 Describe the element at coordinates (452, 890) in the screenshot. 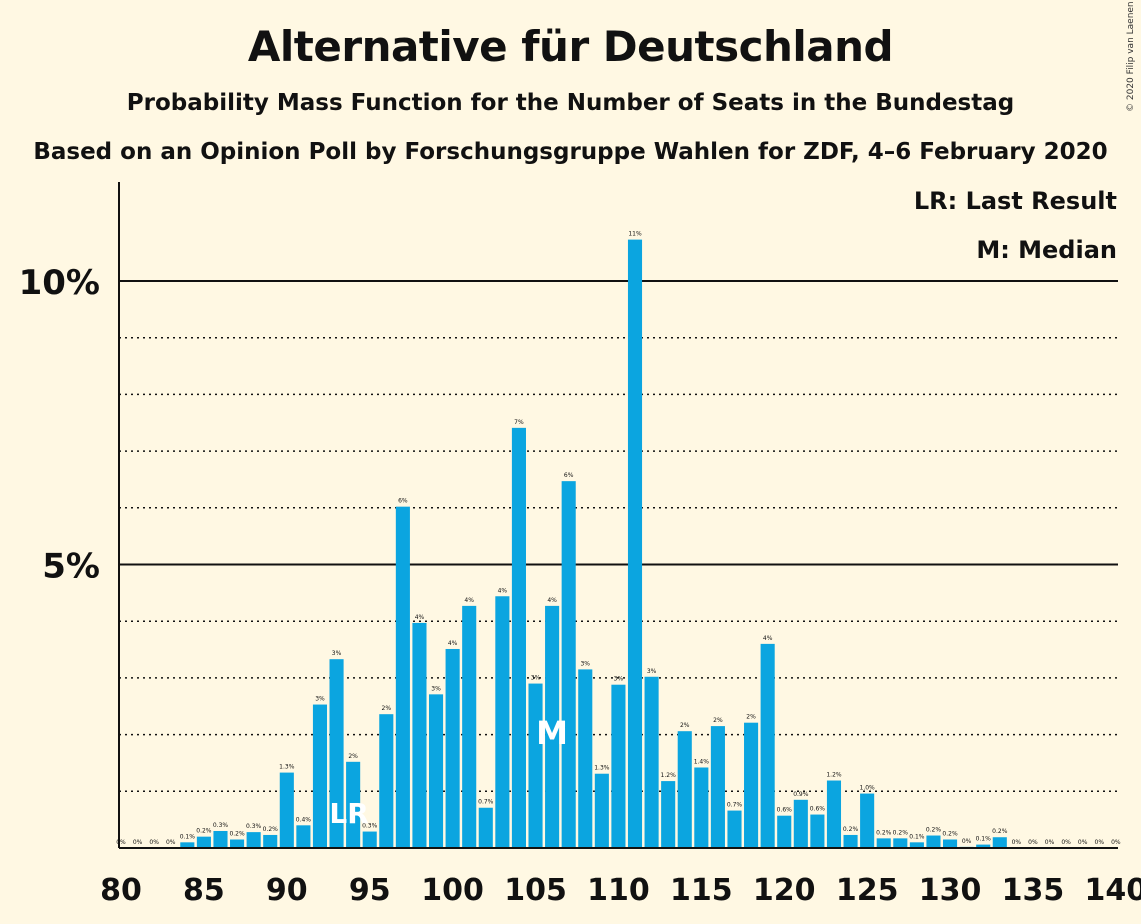

I see `x-tick-label: 100` at that location.